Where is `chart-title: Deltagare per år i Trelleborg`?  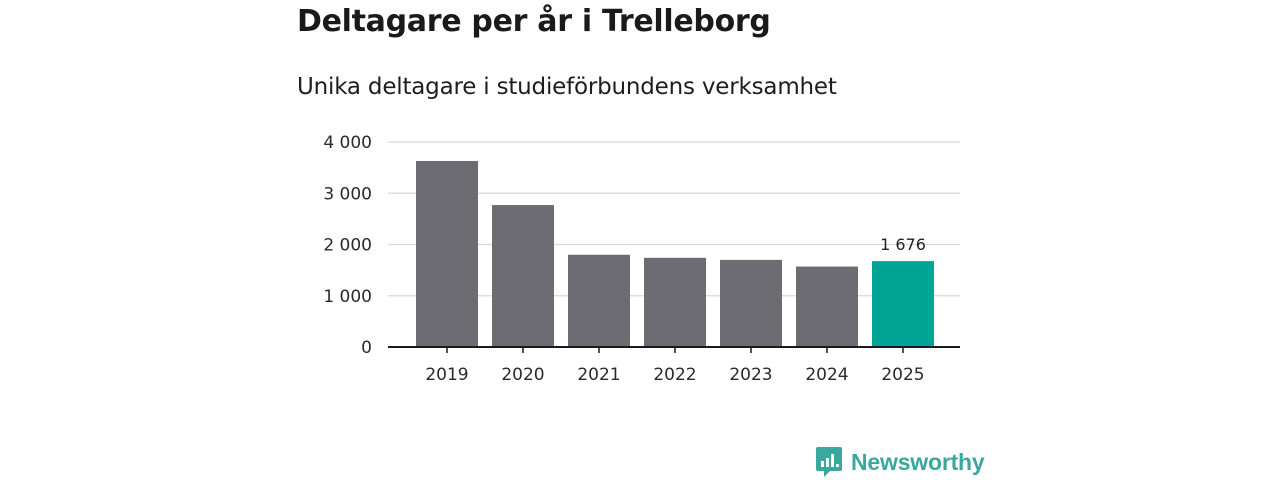 chart-title: Deltagare per år i Trelleborg is located at coordinates (534, 21).